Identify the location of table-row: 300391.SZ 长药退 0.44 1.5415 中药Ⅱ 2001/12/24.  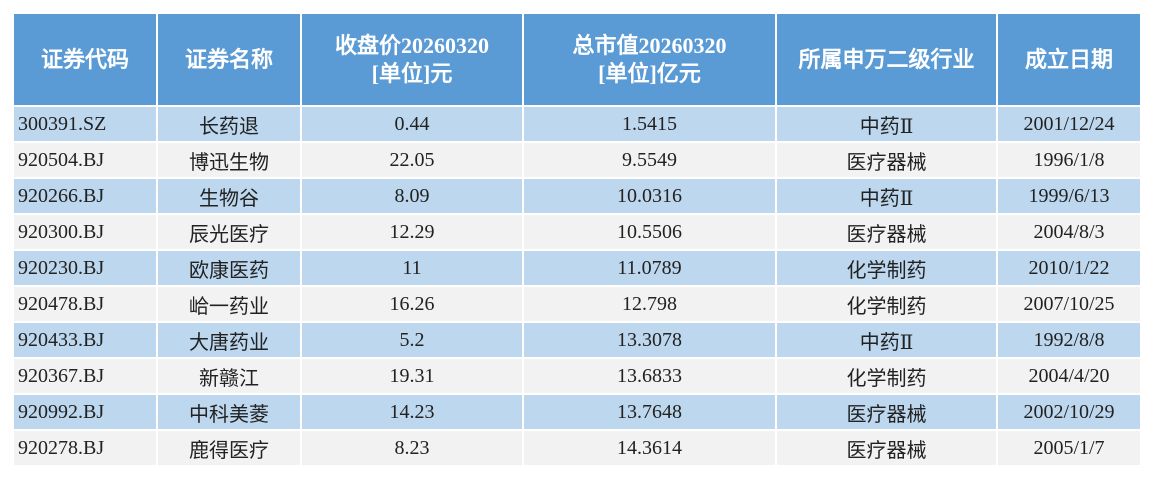
(577, 124).